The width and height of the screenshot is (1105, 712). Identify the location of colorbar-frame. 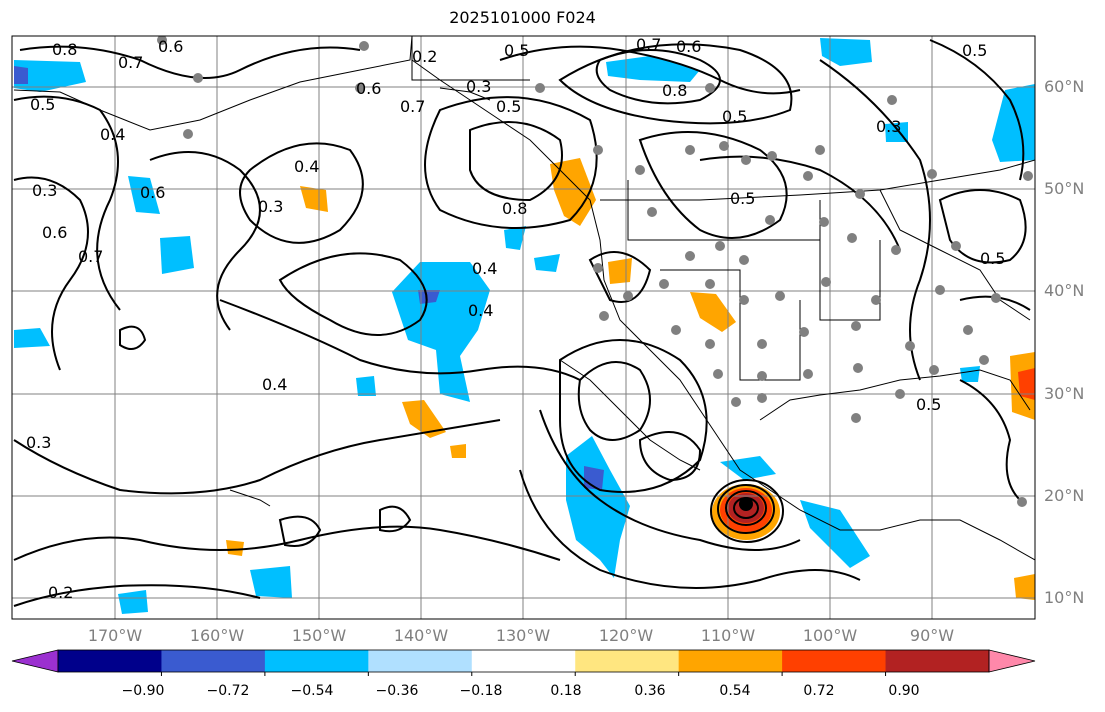
(523, 661).